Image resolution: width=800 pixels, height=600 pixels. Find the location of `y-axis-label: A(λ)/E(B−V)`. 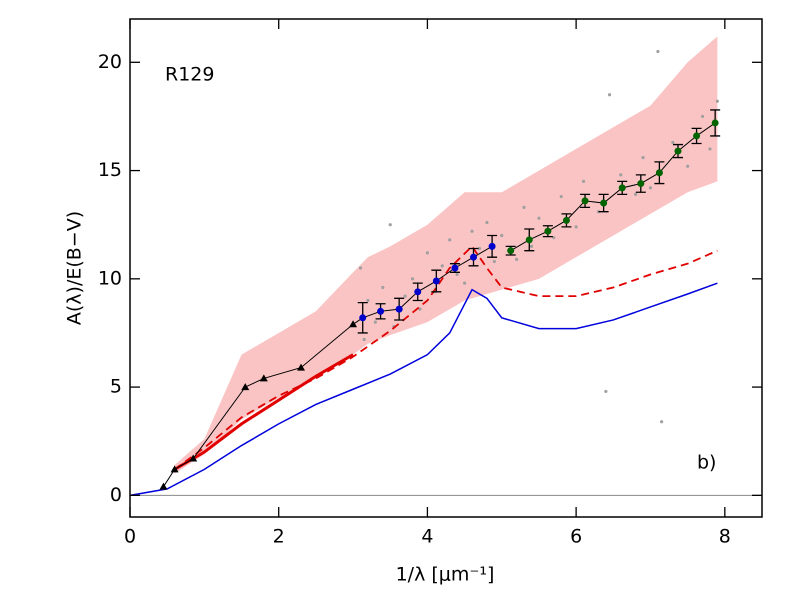

y-axis-label: A(λ)/E(B−V) is located at coordinates (75, 268).